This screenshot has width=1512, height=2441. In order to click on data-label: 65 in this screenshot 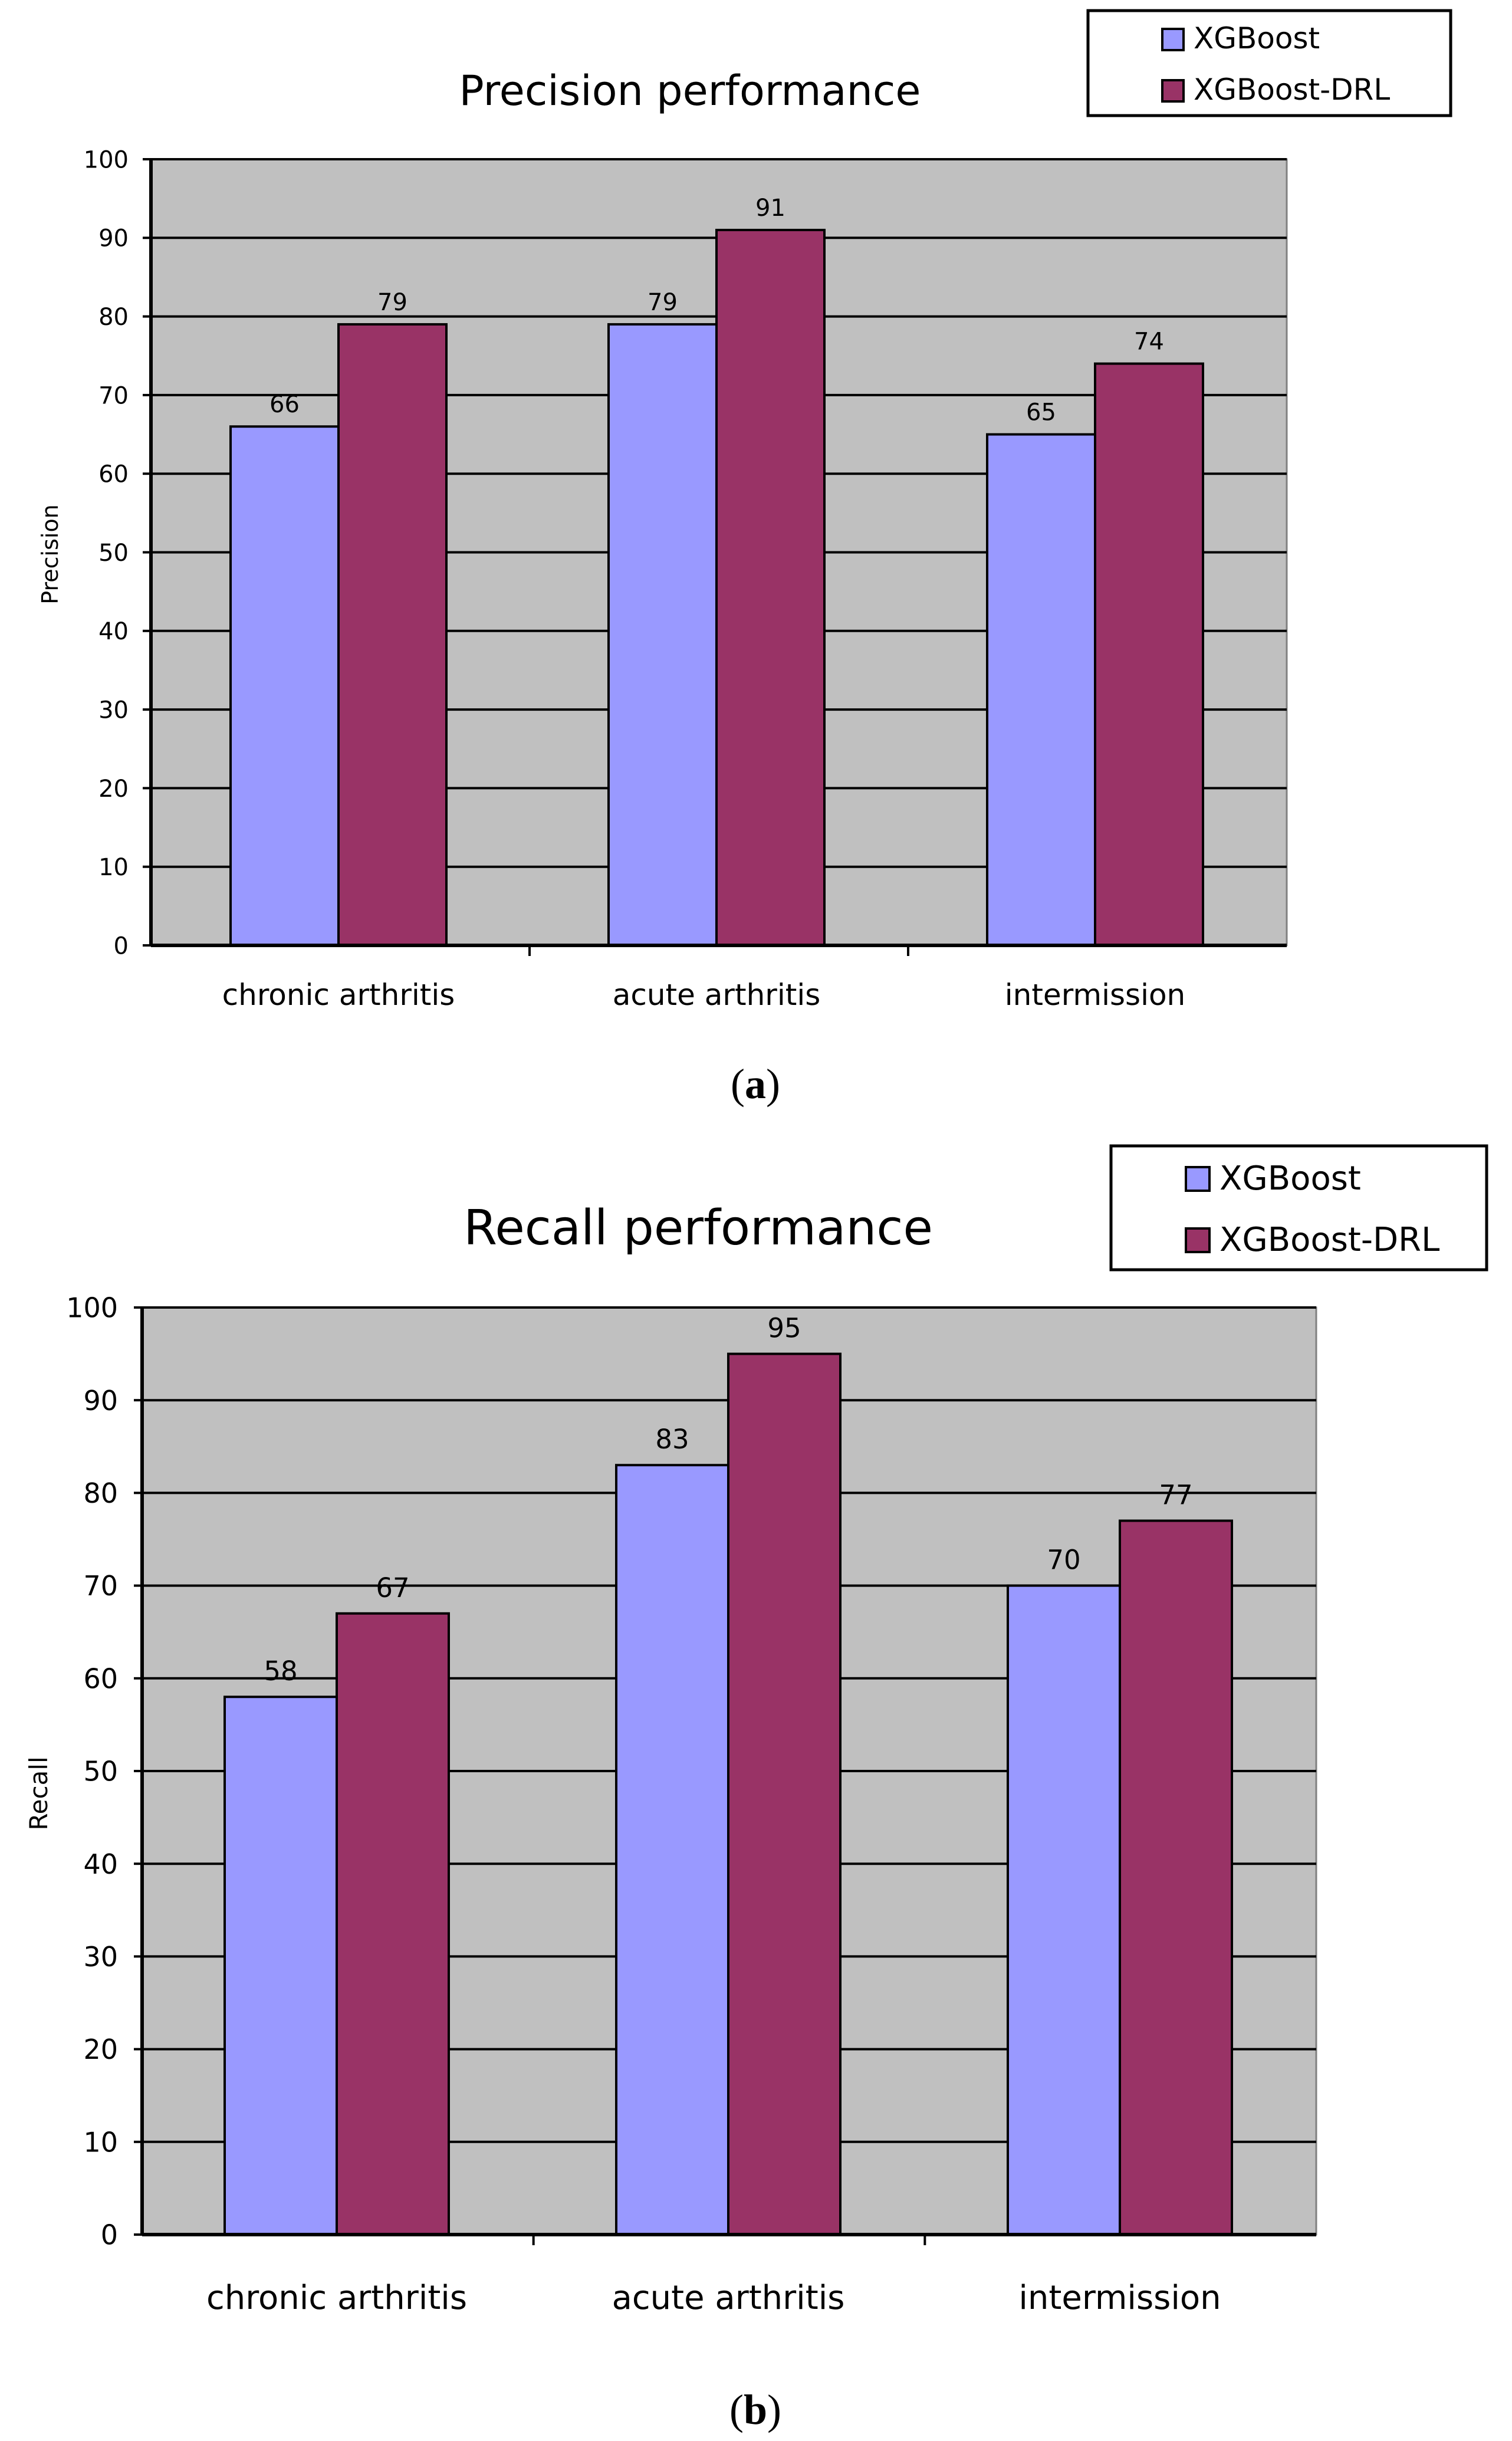, I will do `click(1041, 412)`.